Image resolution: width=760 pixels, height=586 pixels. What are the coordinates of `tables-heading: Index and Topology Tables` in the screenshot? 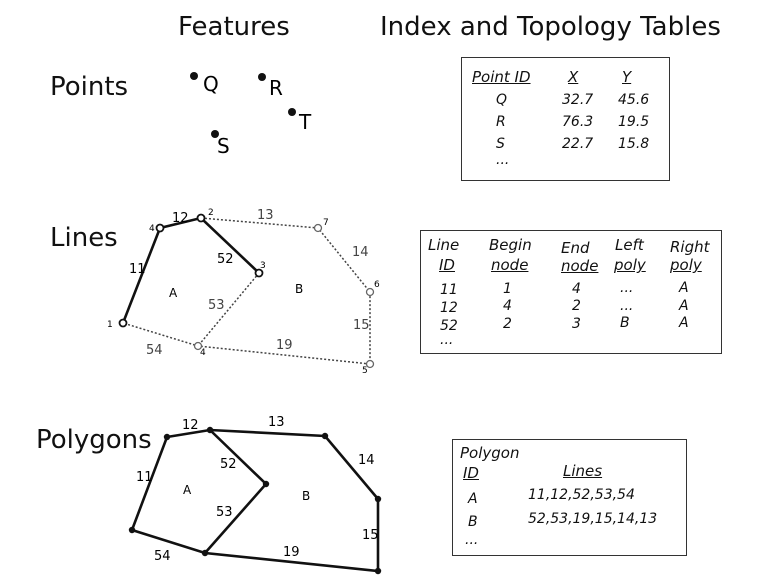 It's located at (550, 27).